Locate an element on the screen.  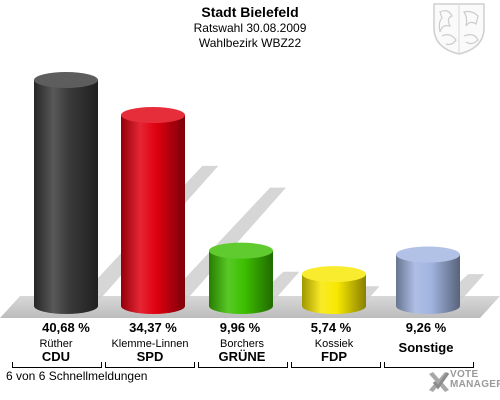
bar-cap-gruene is located at coordinates (241, 250).